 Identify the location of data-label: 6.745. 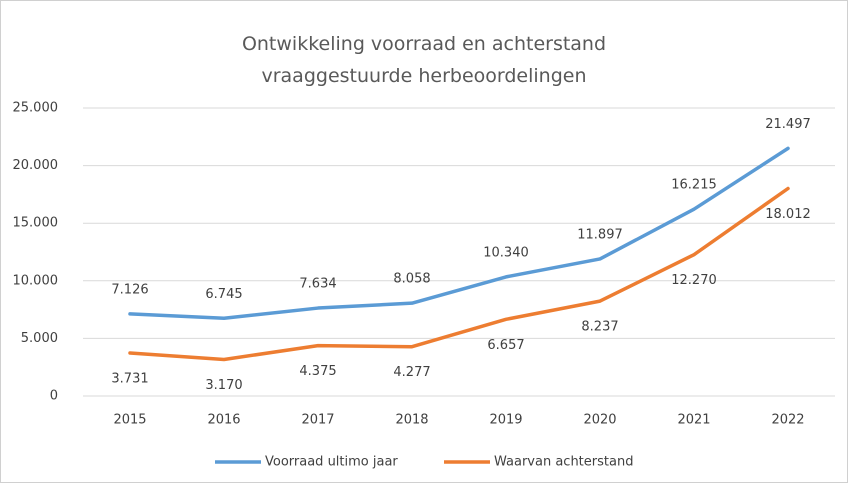
(223, 294).